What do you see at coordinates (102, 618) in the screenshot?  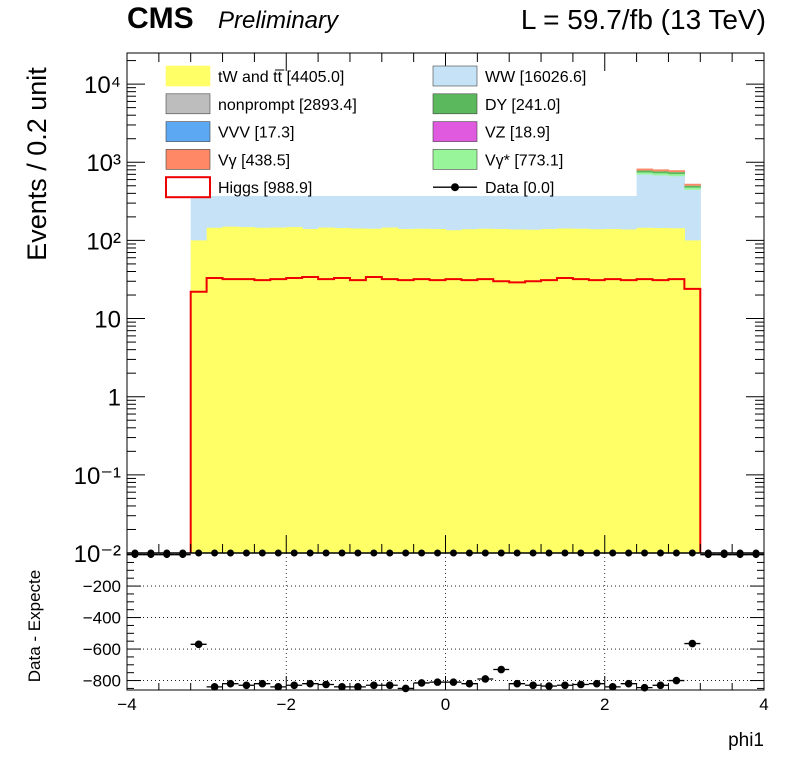 I see `ratio-y-tick-label: −400` at bounding box center [102, 618].